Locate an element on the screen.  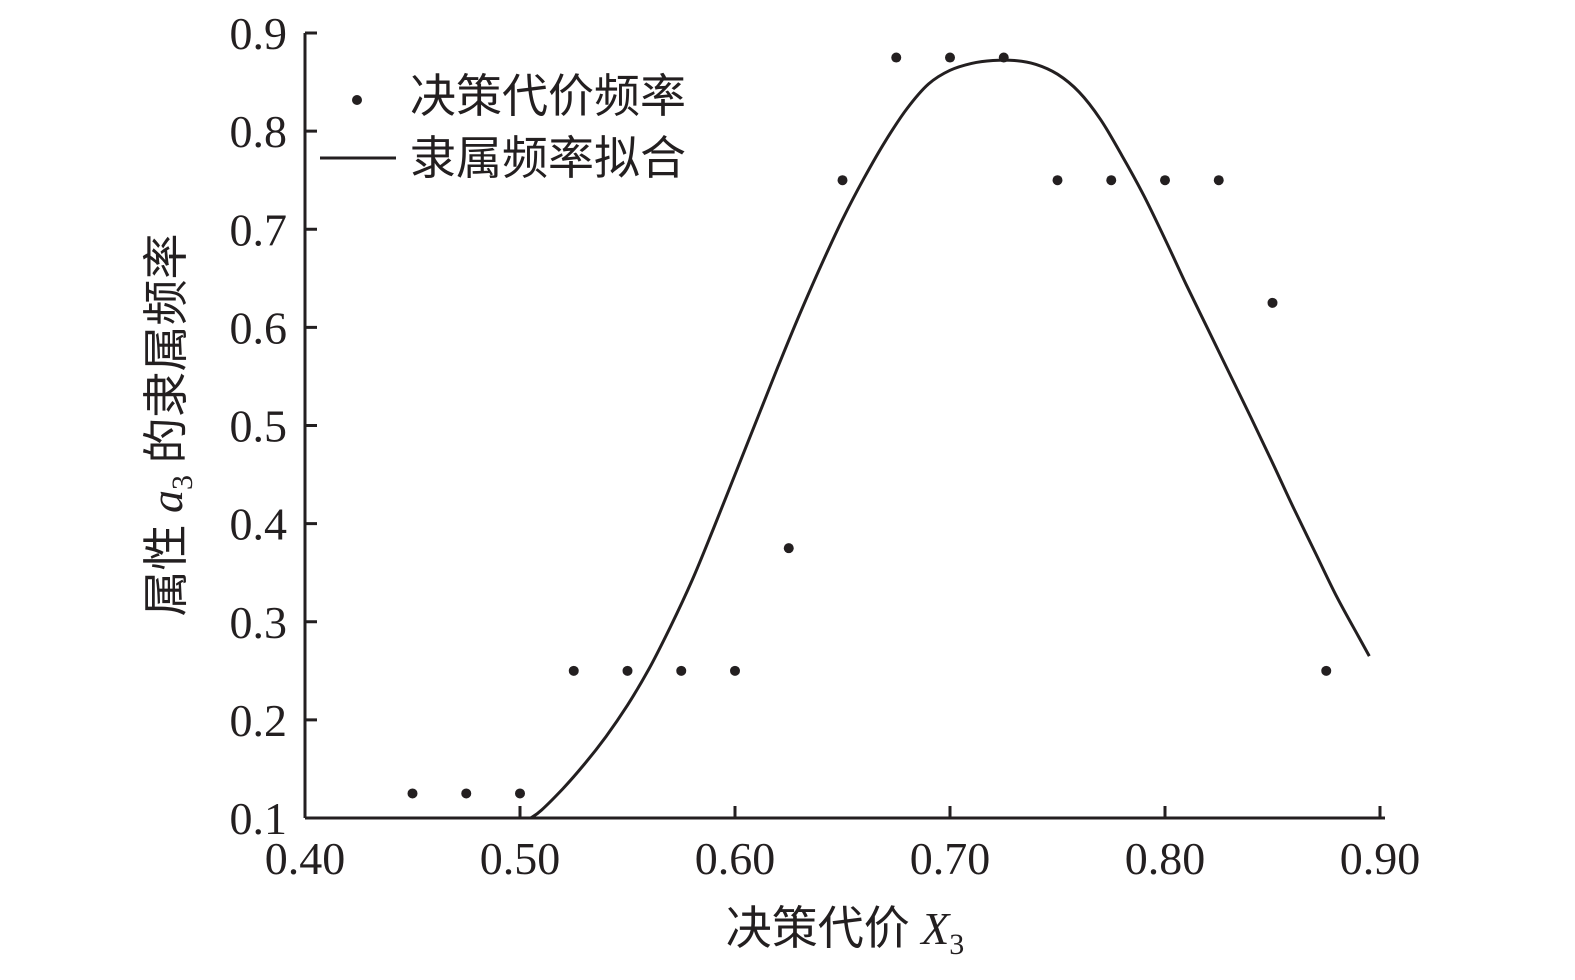
legend: 决策代价频率 隶属频率拟合 is located at coordinates (503, 127).